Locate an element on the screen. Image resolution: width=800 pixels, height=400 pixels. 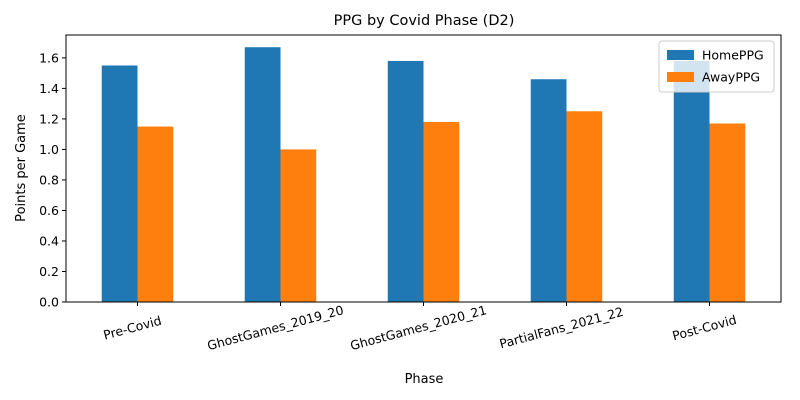
y-tick-label: 1.2 is located at coordinates (49, 118).